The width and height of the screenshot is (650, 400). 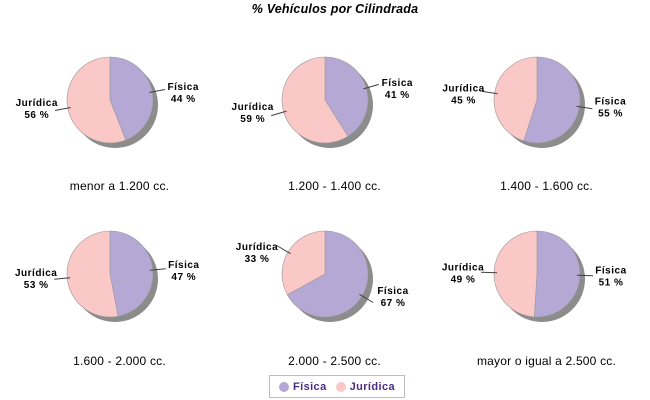 I want to click on slice-label-value-juridica: 56 %, so click(x=36, y=115).